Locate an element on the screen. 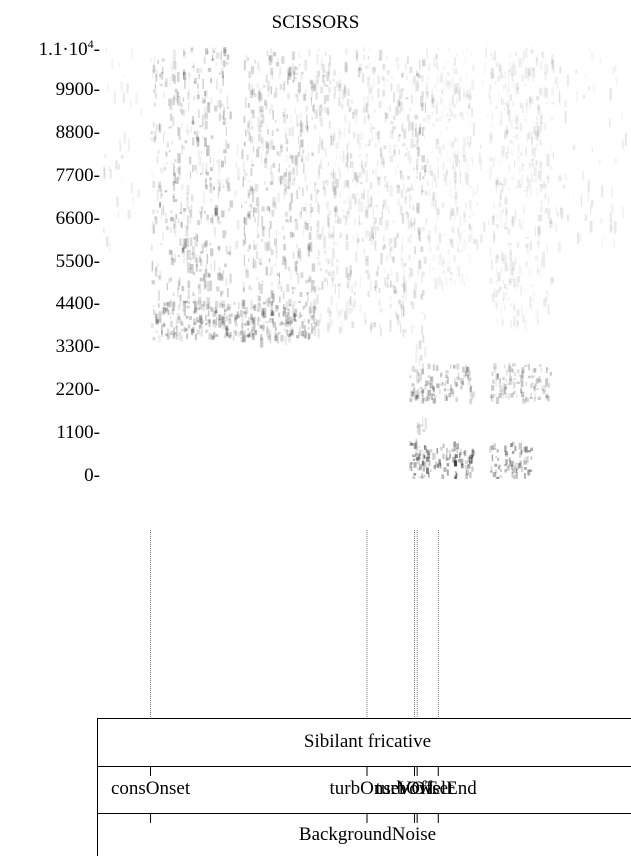  tier-1: Sibilant fricative is located at coordinates (364, 742).